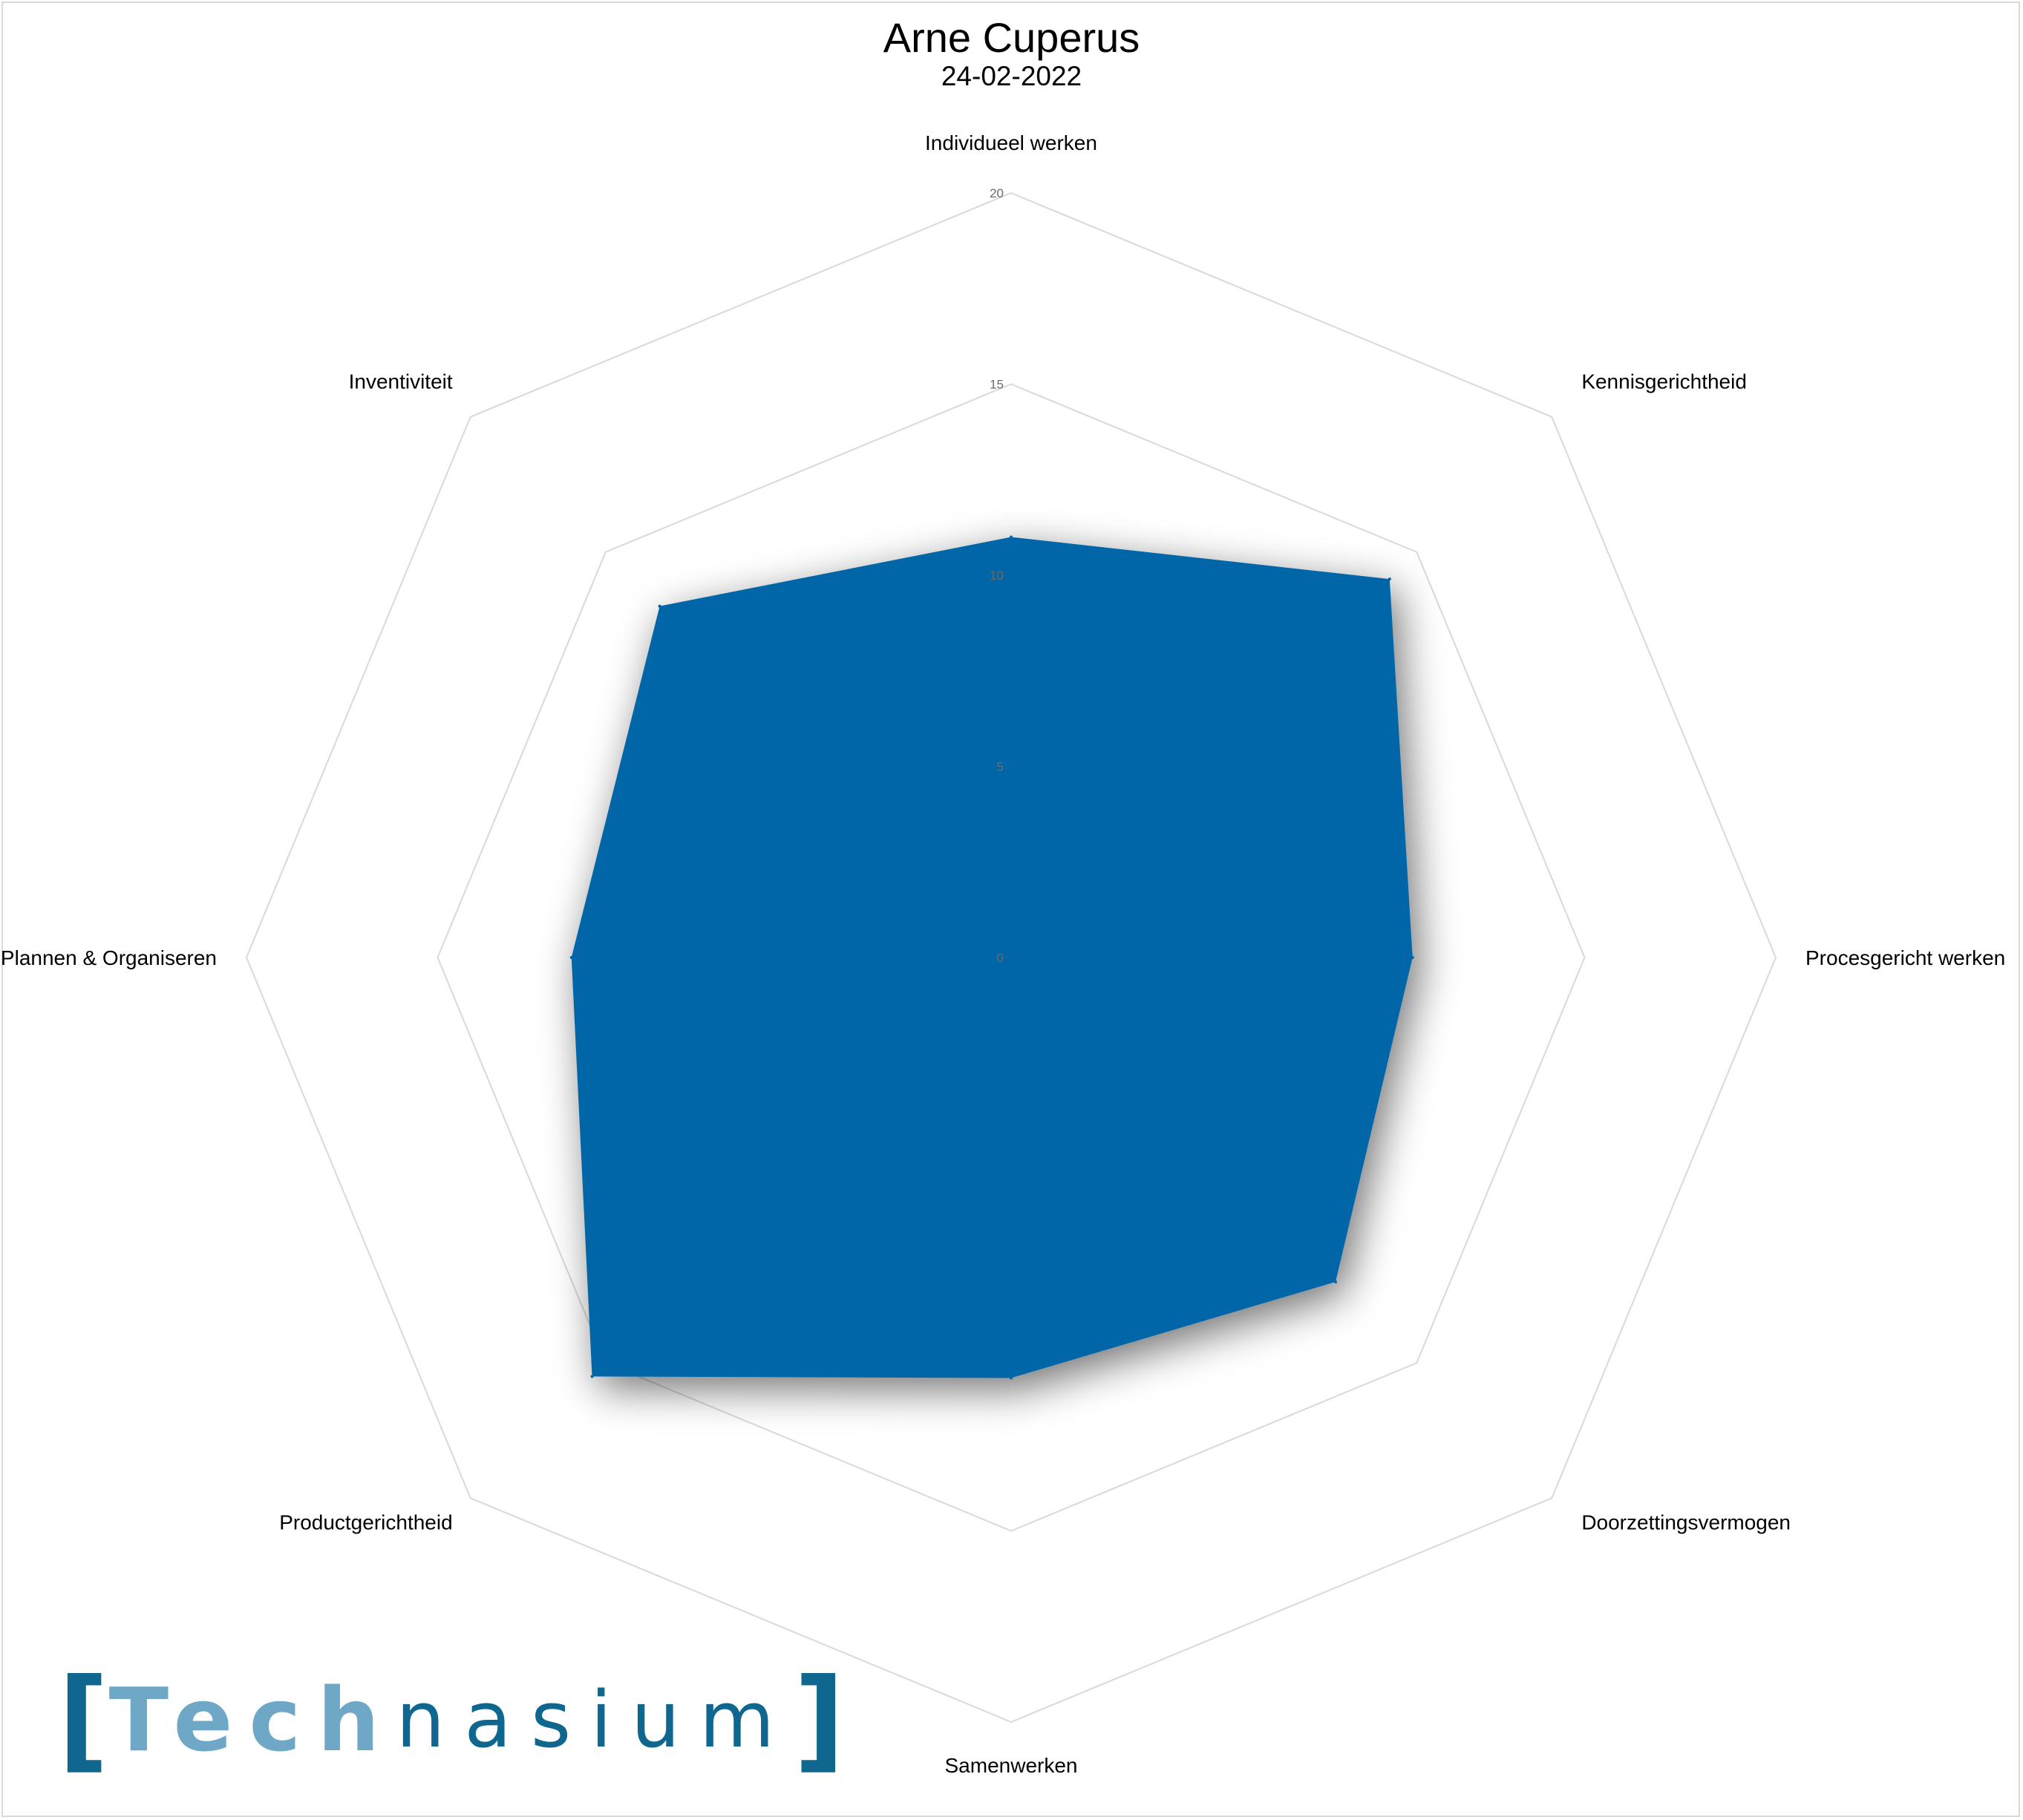 The width and height of the screenshot is (2023, 1820). Describe the element at coordinates (1000, 767) in the screenshot. I see `tick-label: 5` at that location.